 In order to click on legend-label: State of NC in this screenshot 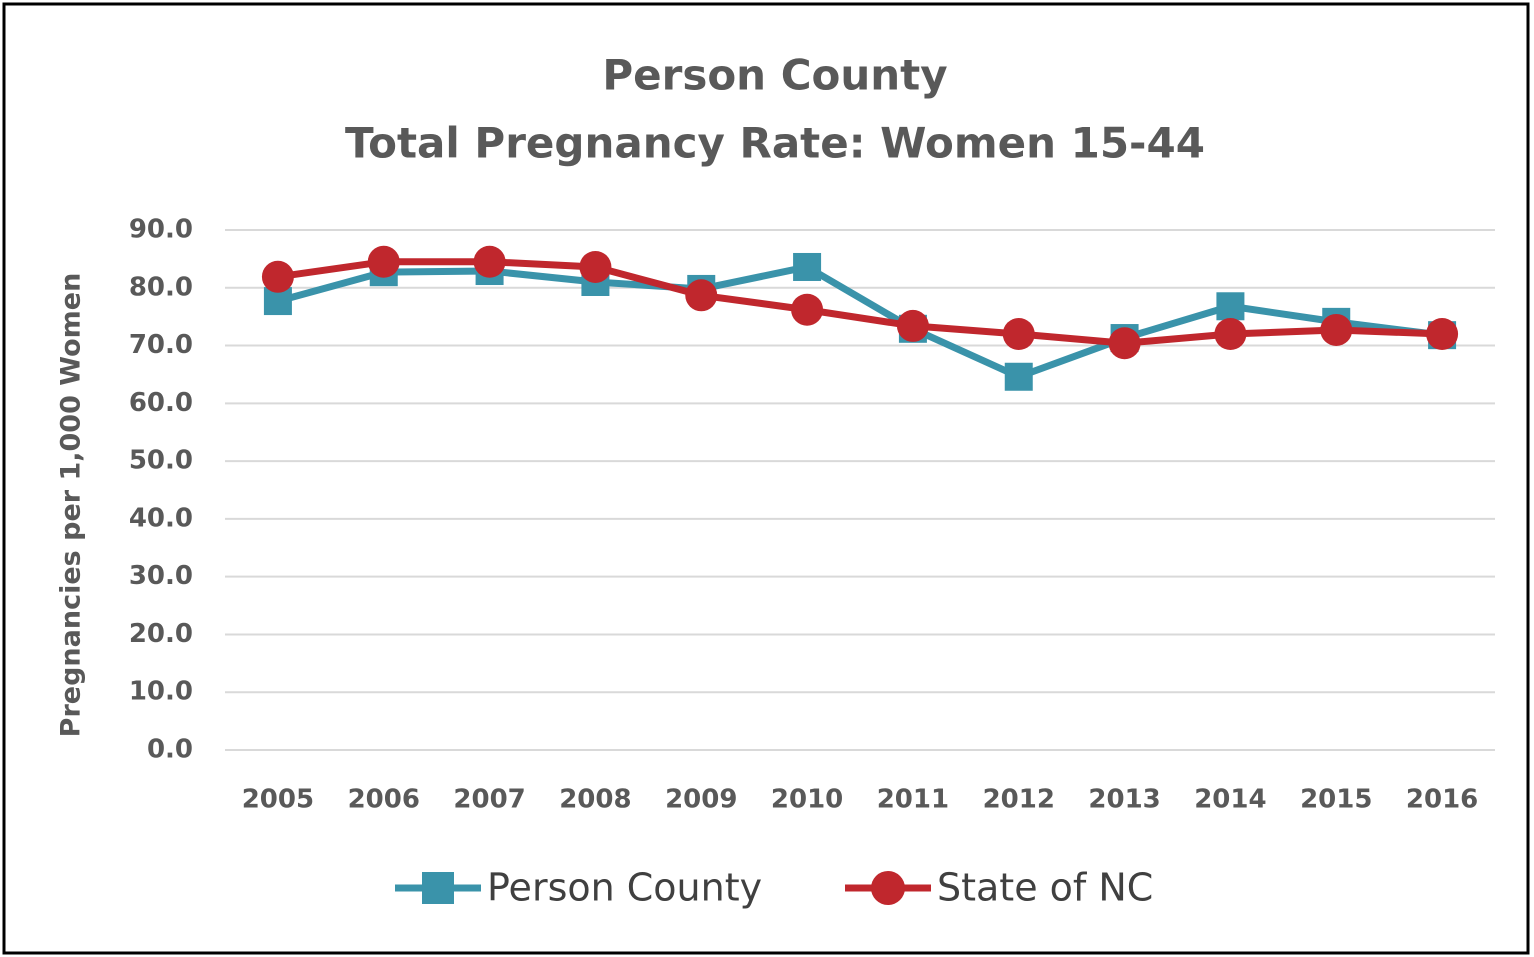, I will do `click(1045, 888)`.